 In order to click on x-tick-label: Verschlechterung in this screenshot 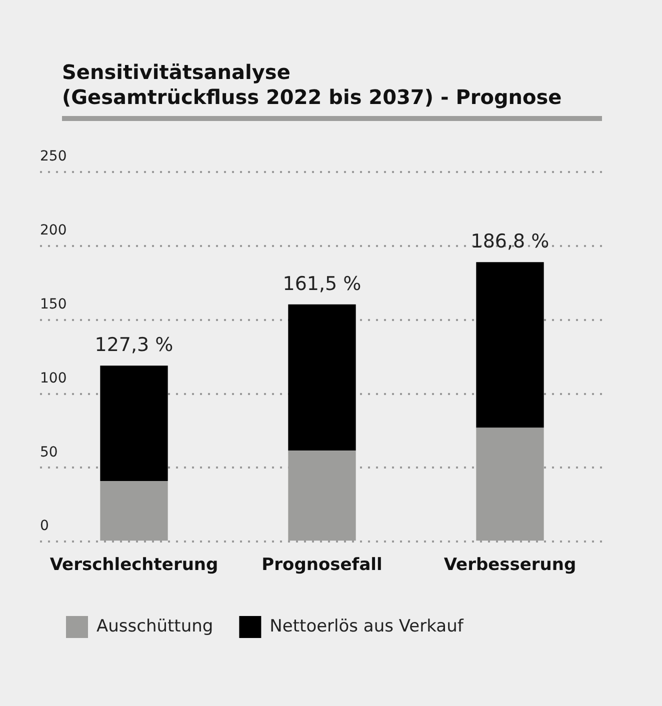, I will do `click(134, 565)`.